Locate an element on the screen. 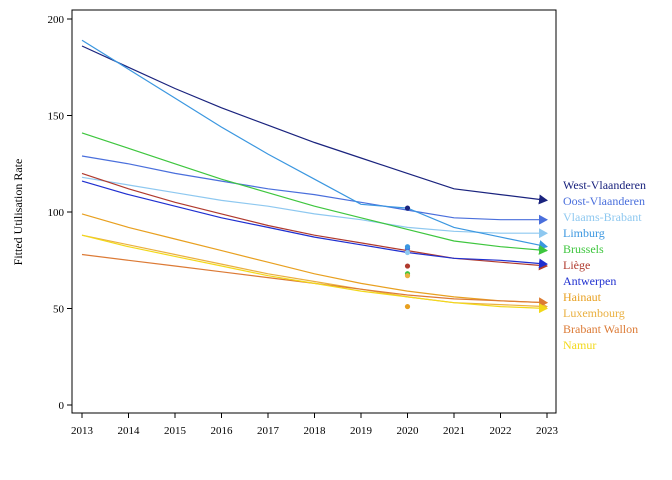  series-line-brabant-wallon is located at coordinates (314, 280).